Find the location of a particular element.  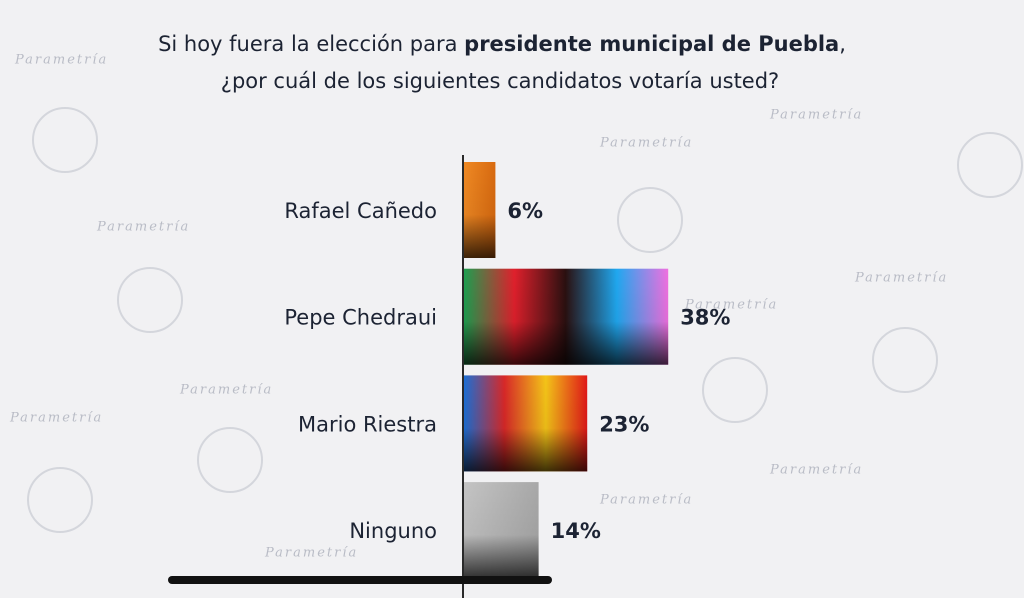

title-part: presidente municipal de Puebla is located at coordinates (651, 44).